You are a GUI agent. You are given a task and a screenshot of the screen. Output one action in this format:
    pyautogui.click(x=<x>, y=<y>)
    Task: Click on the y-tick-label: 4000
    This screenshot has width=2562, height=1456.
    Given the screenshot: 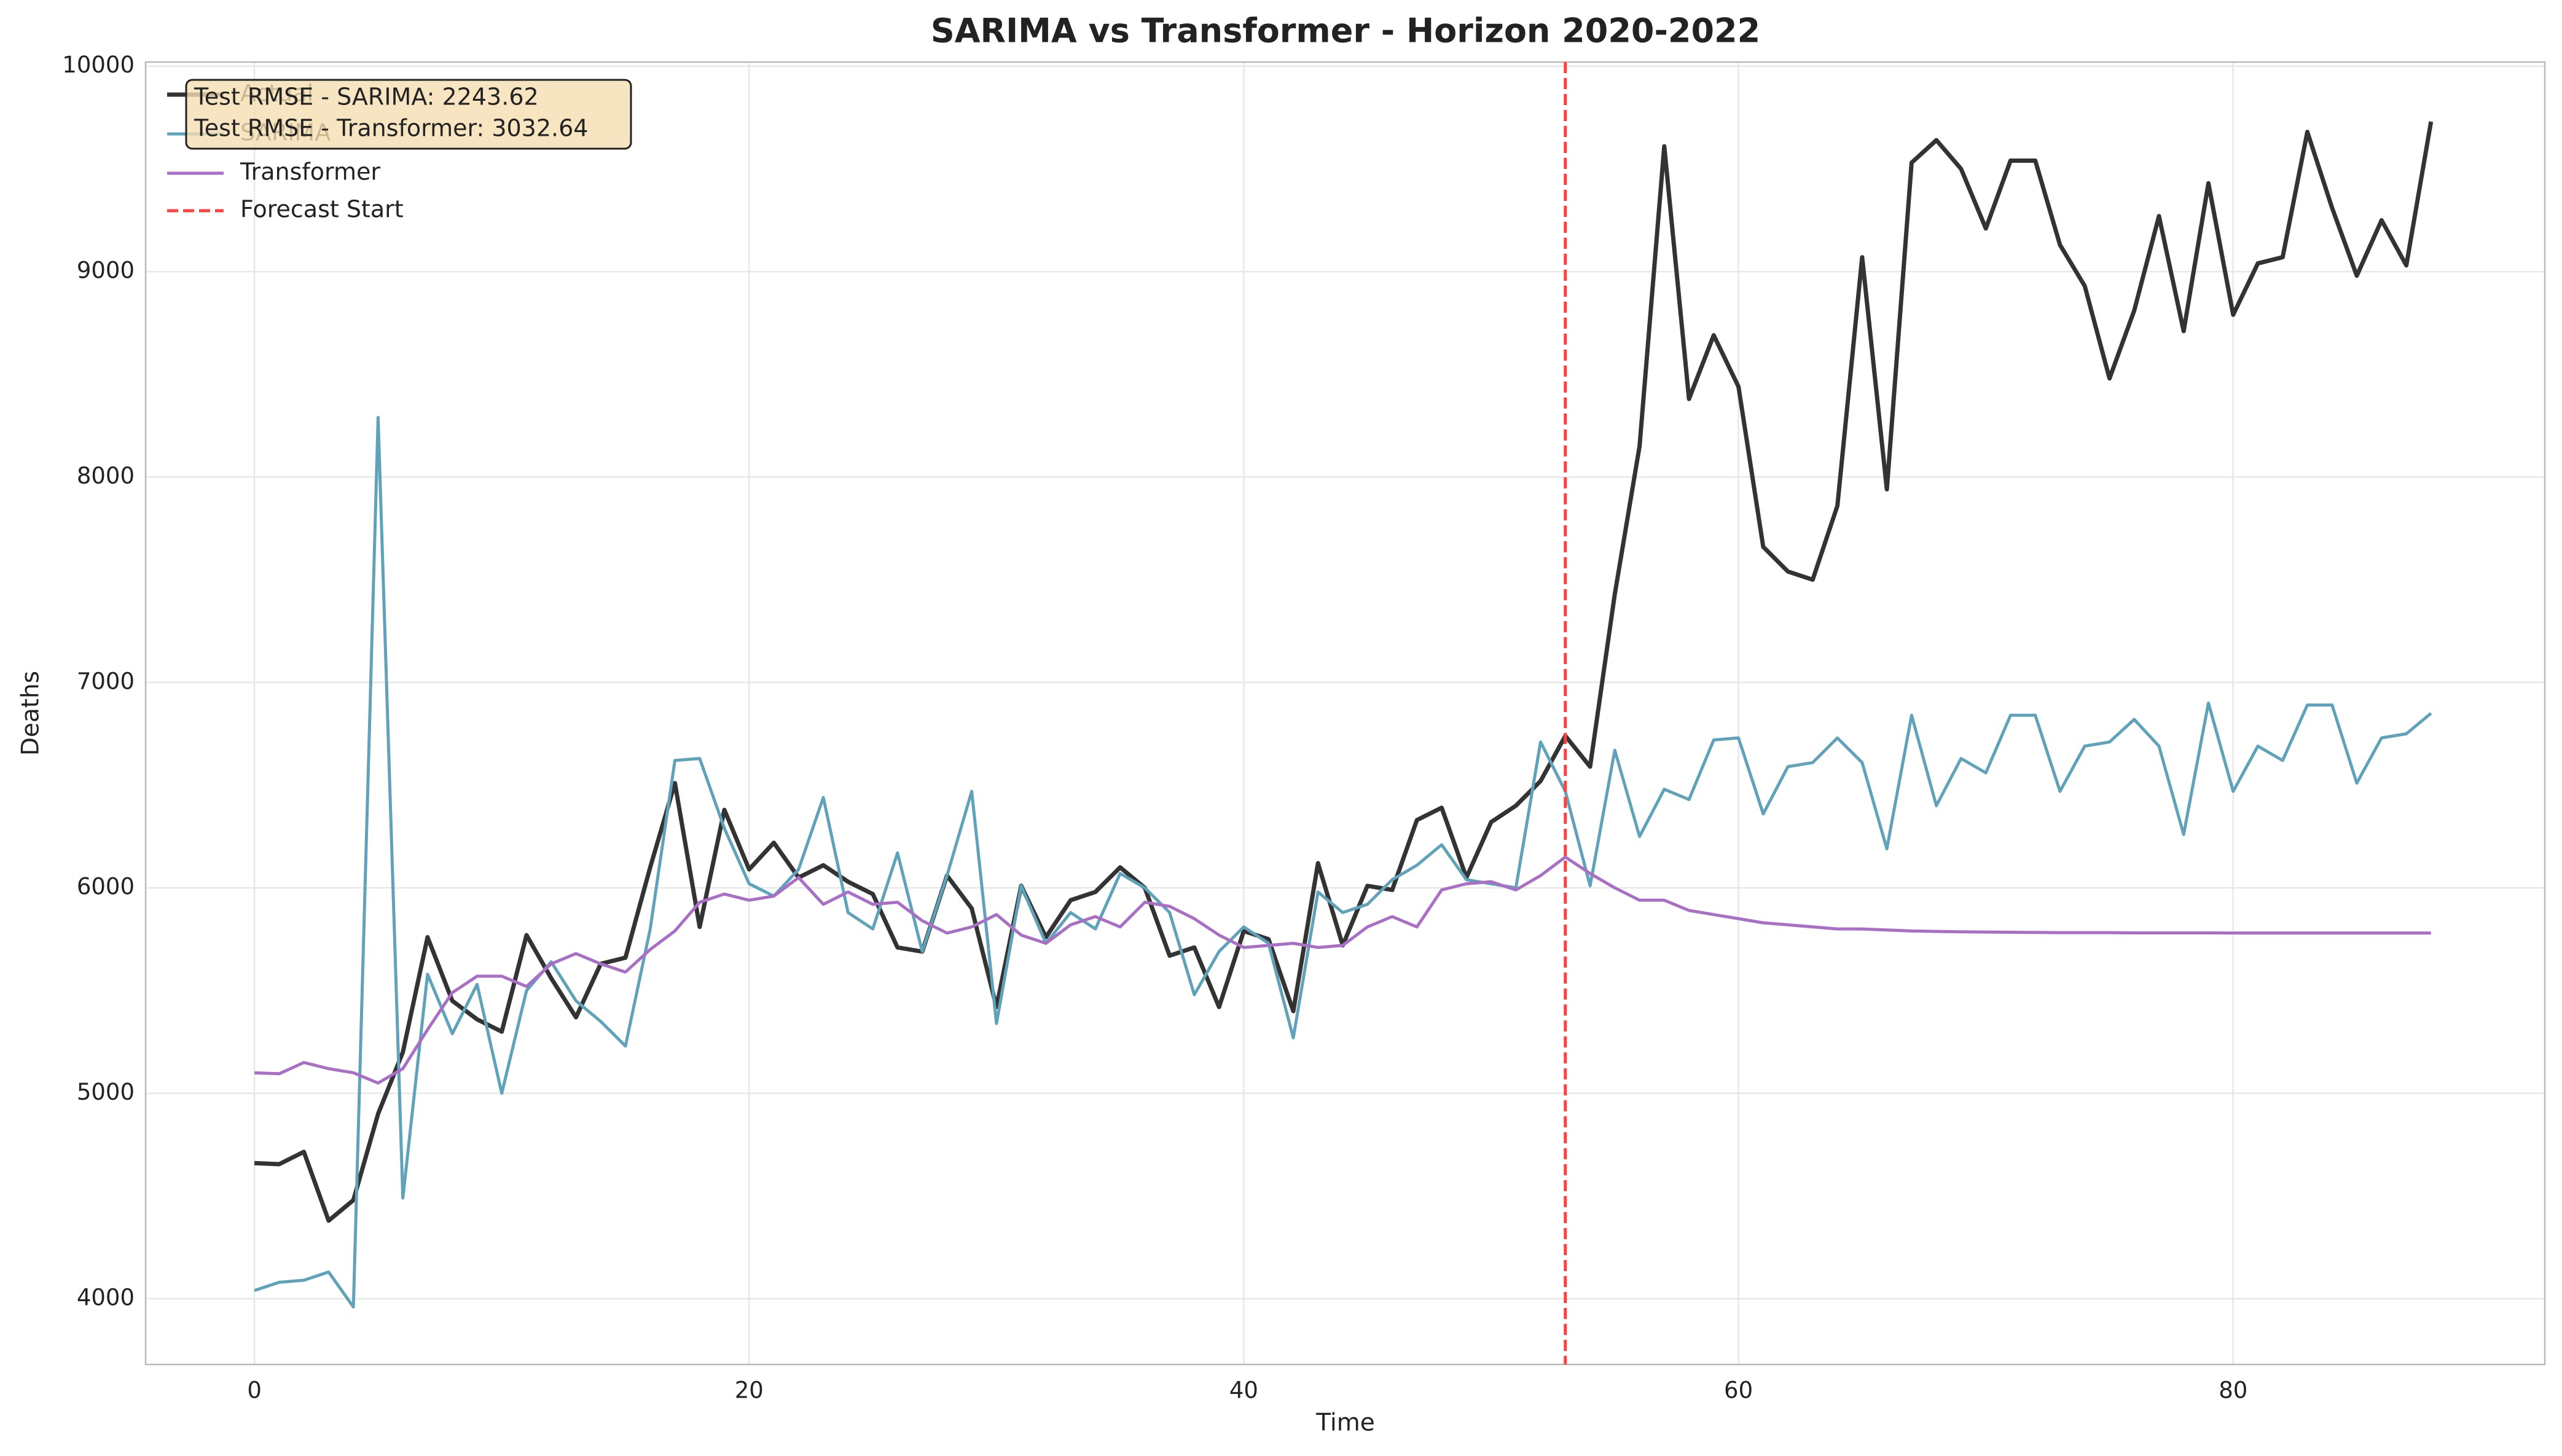 What is the action you would take?
    pyautogui.click(x=106, y=1297)
    